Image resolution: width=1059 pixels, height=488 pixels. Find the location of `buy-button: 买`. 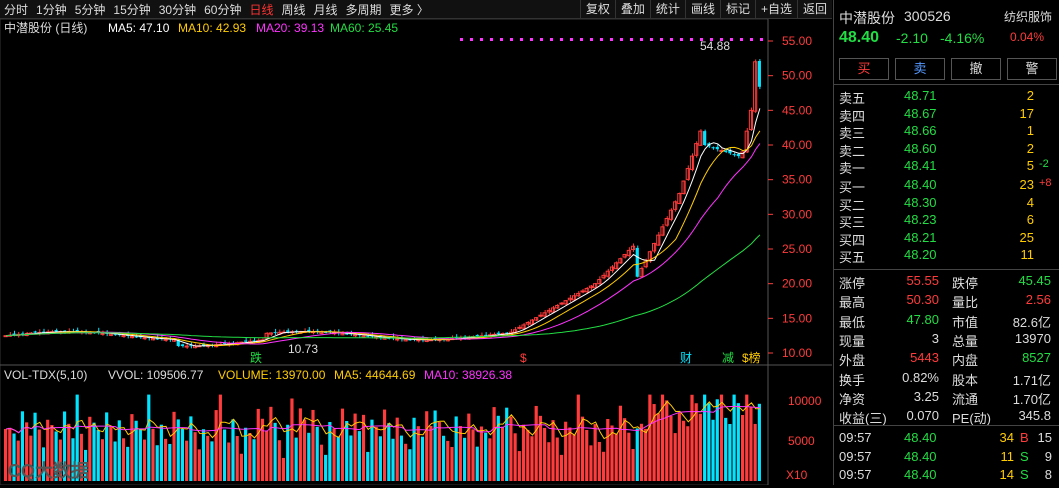

buy-button: 买 is located at coordinates (864, 69).